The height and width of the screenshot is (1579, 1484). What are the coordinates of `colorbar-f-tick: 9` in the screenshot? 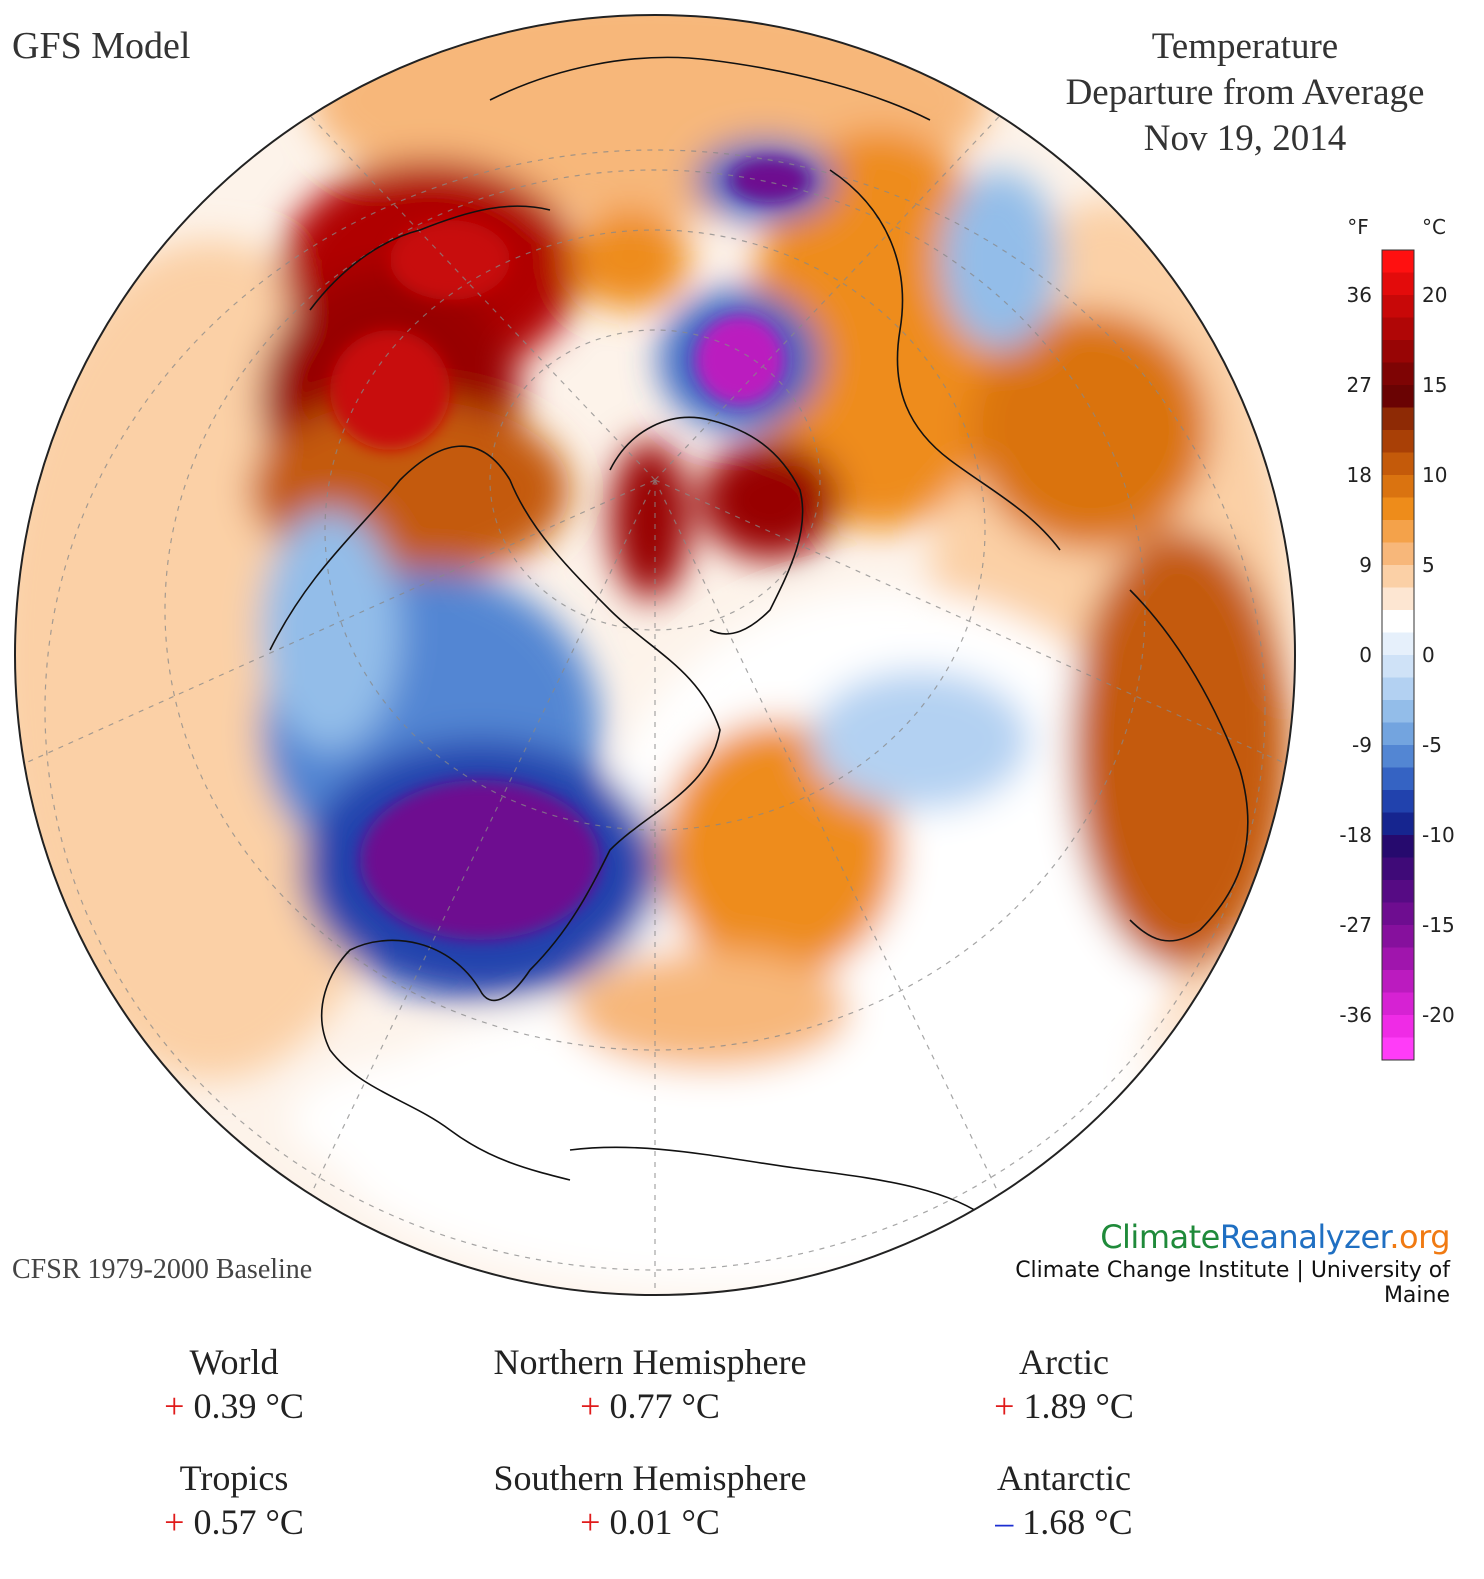 It's located at (1365, 565).